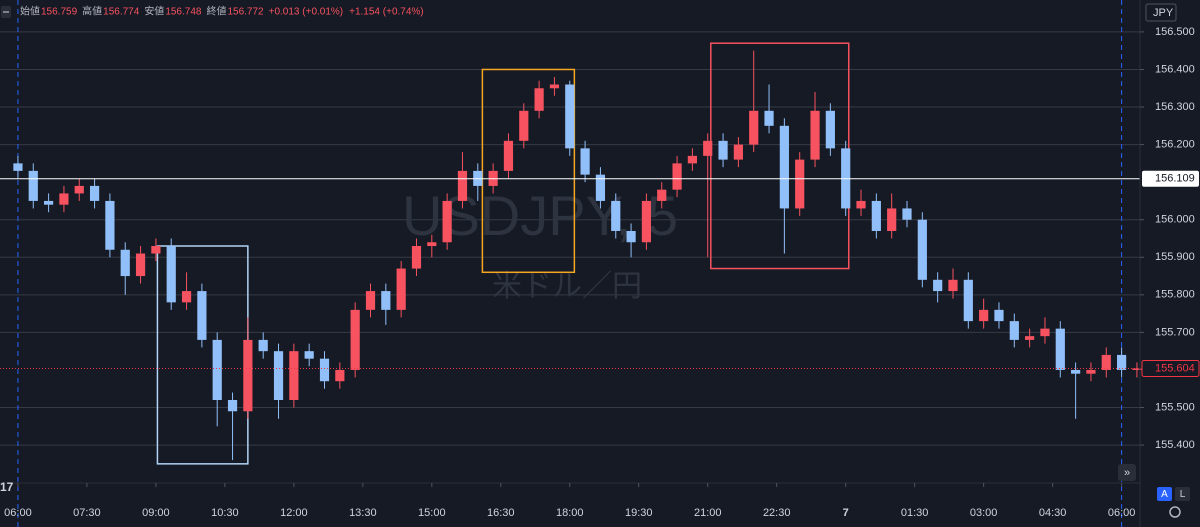 Image resolution: width=1200 pixels, height=527 pixels. What do you see at coordinates (915, 513) in the screenshot?
I see `x-tick-label: 01:30` at bounding box center [915, 513].